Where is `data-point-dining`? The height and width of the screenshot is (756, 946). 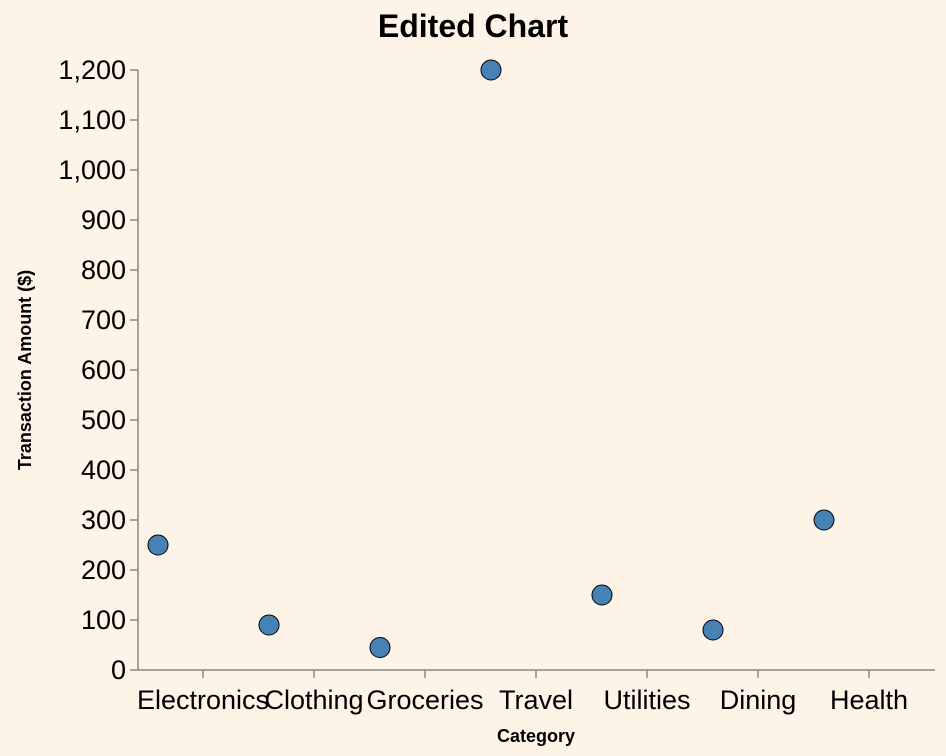 data-point-dining is located at coordinates (713, 630).